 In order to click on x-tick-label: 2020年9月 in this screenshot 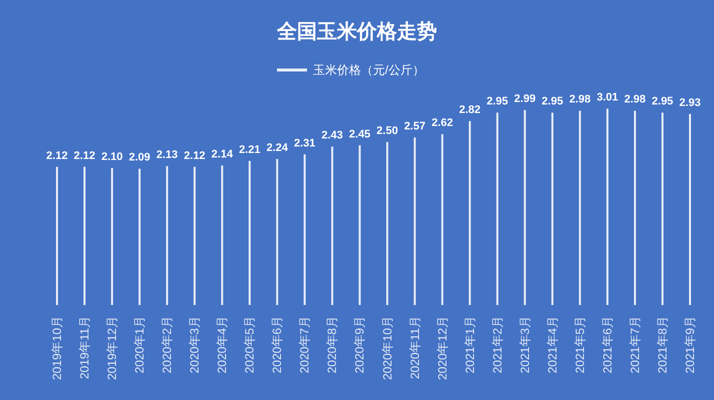, I will do `click(359, 345)`.